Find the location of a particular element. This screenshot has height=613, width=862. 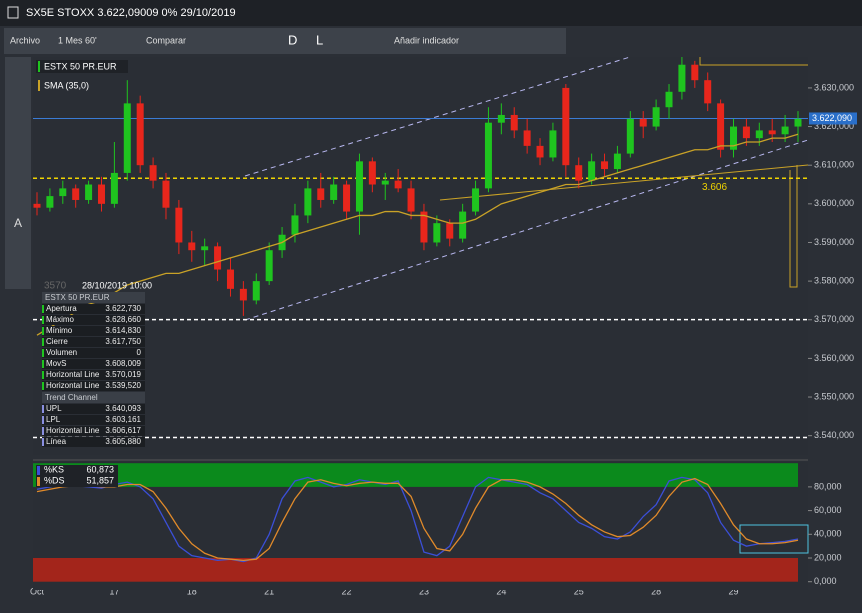

title-bar is located at coordinates (431, 13).